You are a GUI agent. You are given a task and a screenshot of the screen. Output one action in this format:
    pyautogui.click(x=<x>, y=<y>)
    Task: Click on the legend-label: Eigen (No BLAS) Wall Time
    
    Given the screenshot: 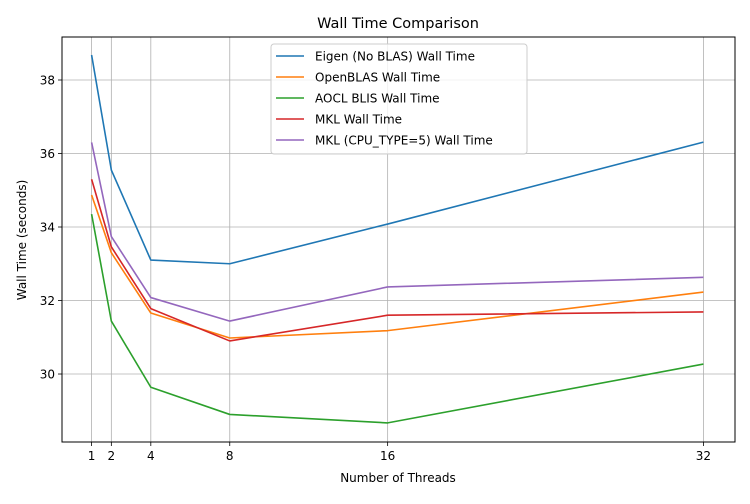 What is the action you would take?
    pyautogui.click(x=395, y=57)
    